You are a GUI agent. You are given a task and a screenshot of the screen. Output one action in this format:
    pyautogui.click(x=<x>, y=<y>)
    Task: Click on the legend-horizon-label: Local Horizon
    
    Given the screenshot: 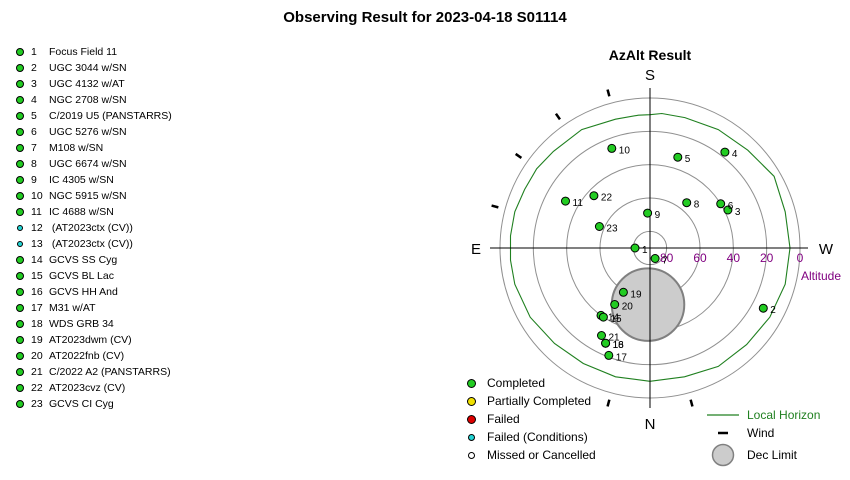 What is the action you would take?
    pyautogui.click(x=784, y=415)
    